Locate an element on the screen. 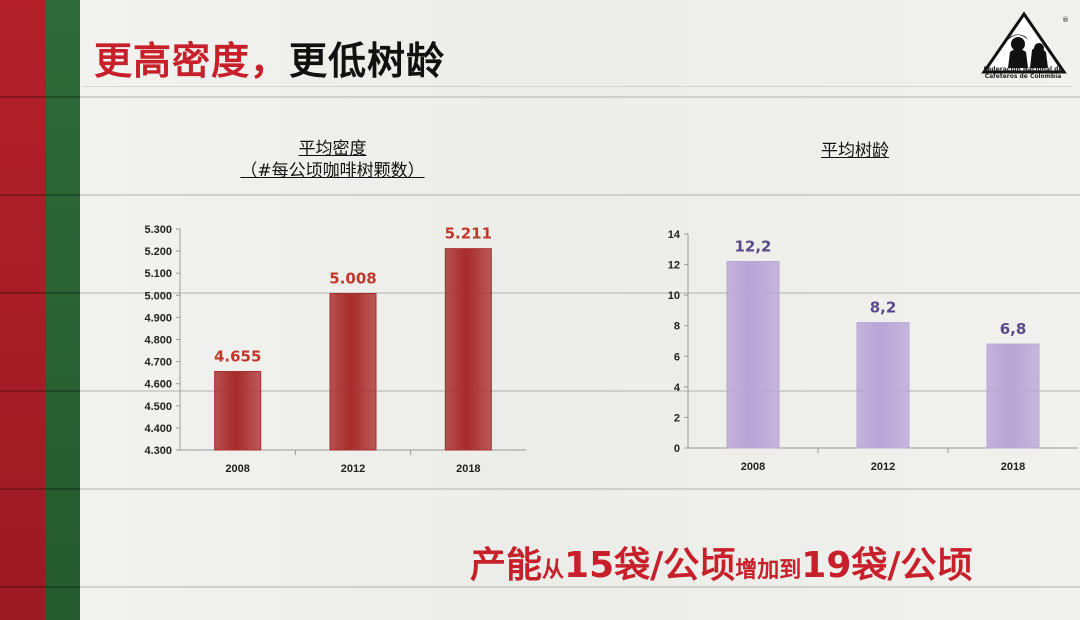 This screenshot has height=620, width=1080. statement-part1: 产能 is located at coordinates (506, 565).